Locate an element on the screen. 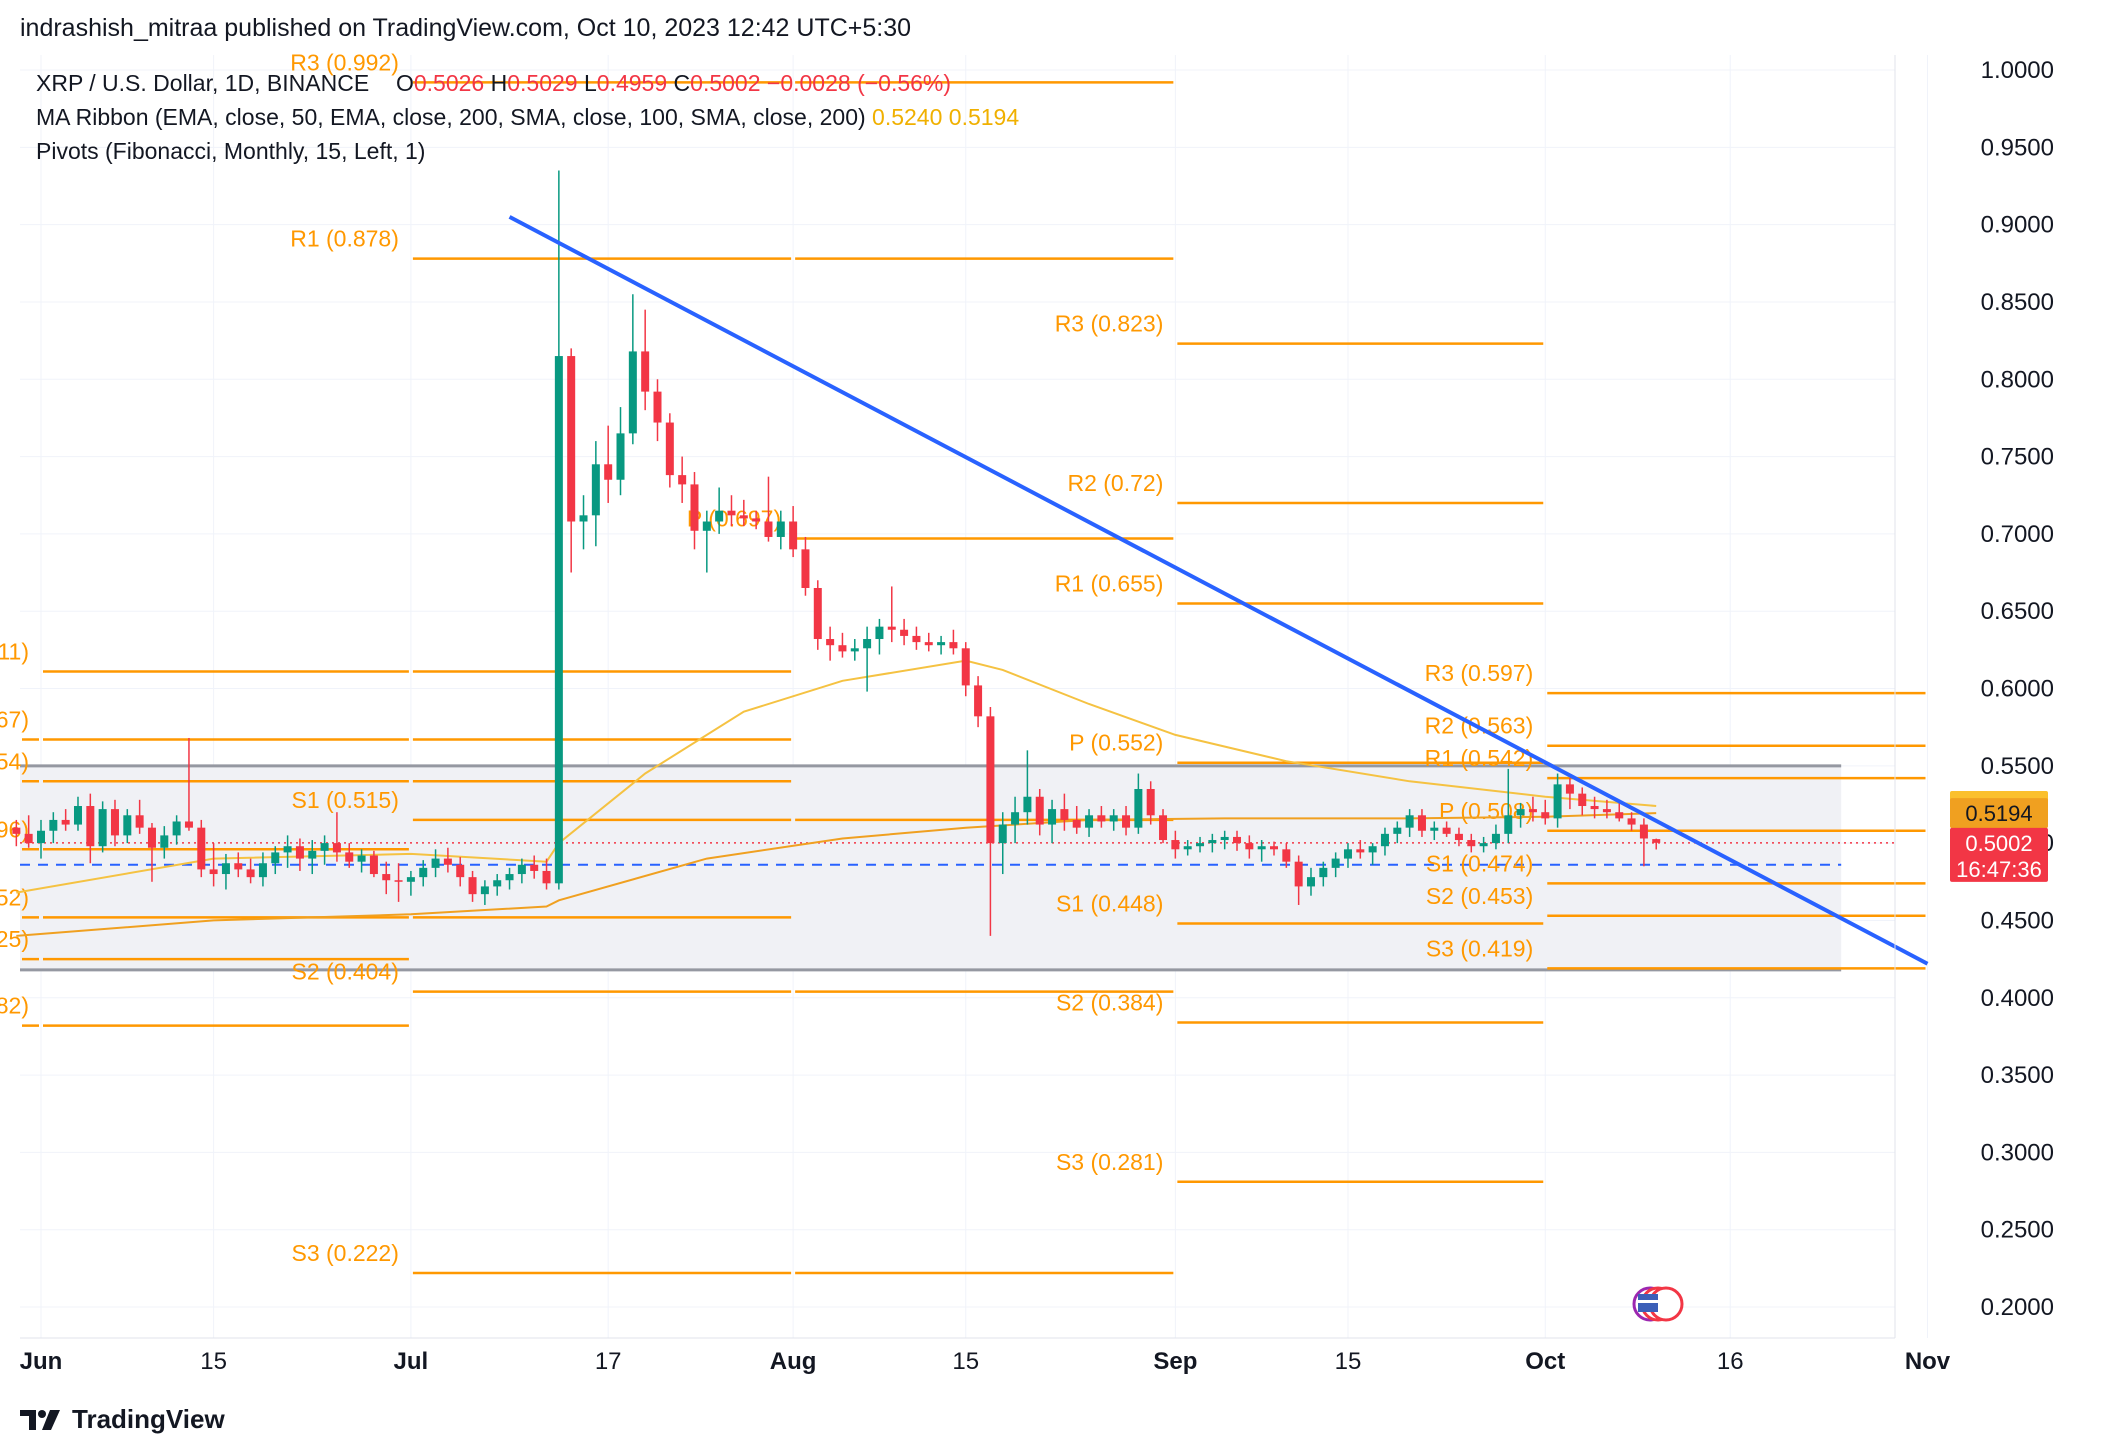 The height and width of the screenshot is (1456, 2108). legend-c-label: C is located at coordinates (682, 83).